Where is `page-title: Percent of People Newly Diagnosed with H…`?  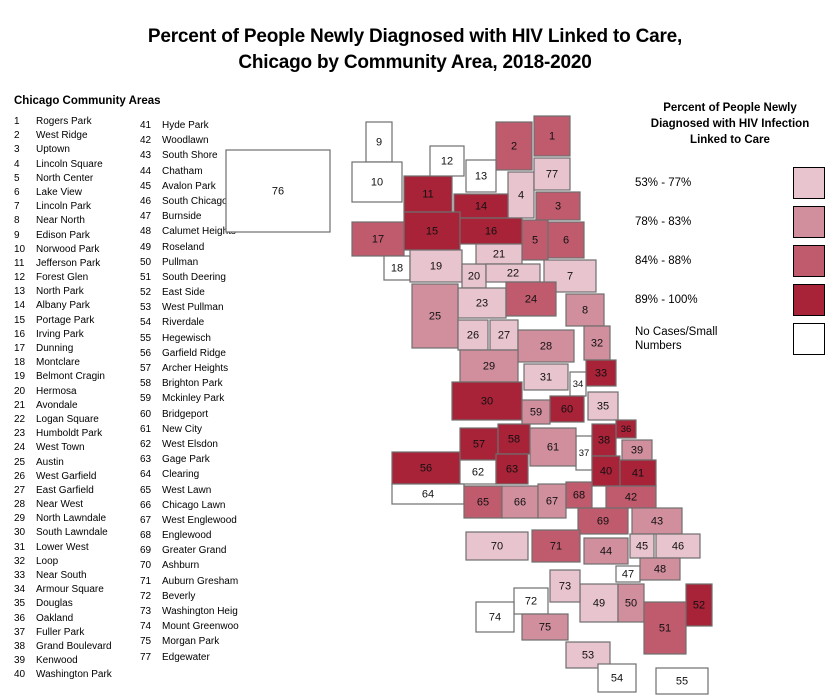 page-title: Percent of People Newly Diagnosed with H… is located at coordinates (415, 50).